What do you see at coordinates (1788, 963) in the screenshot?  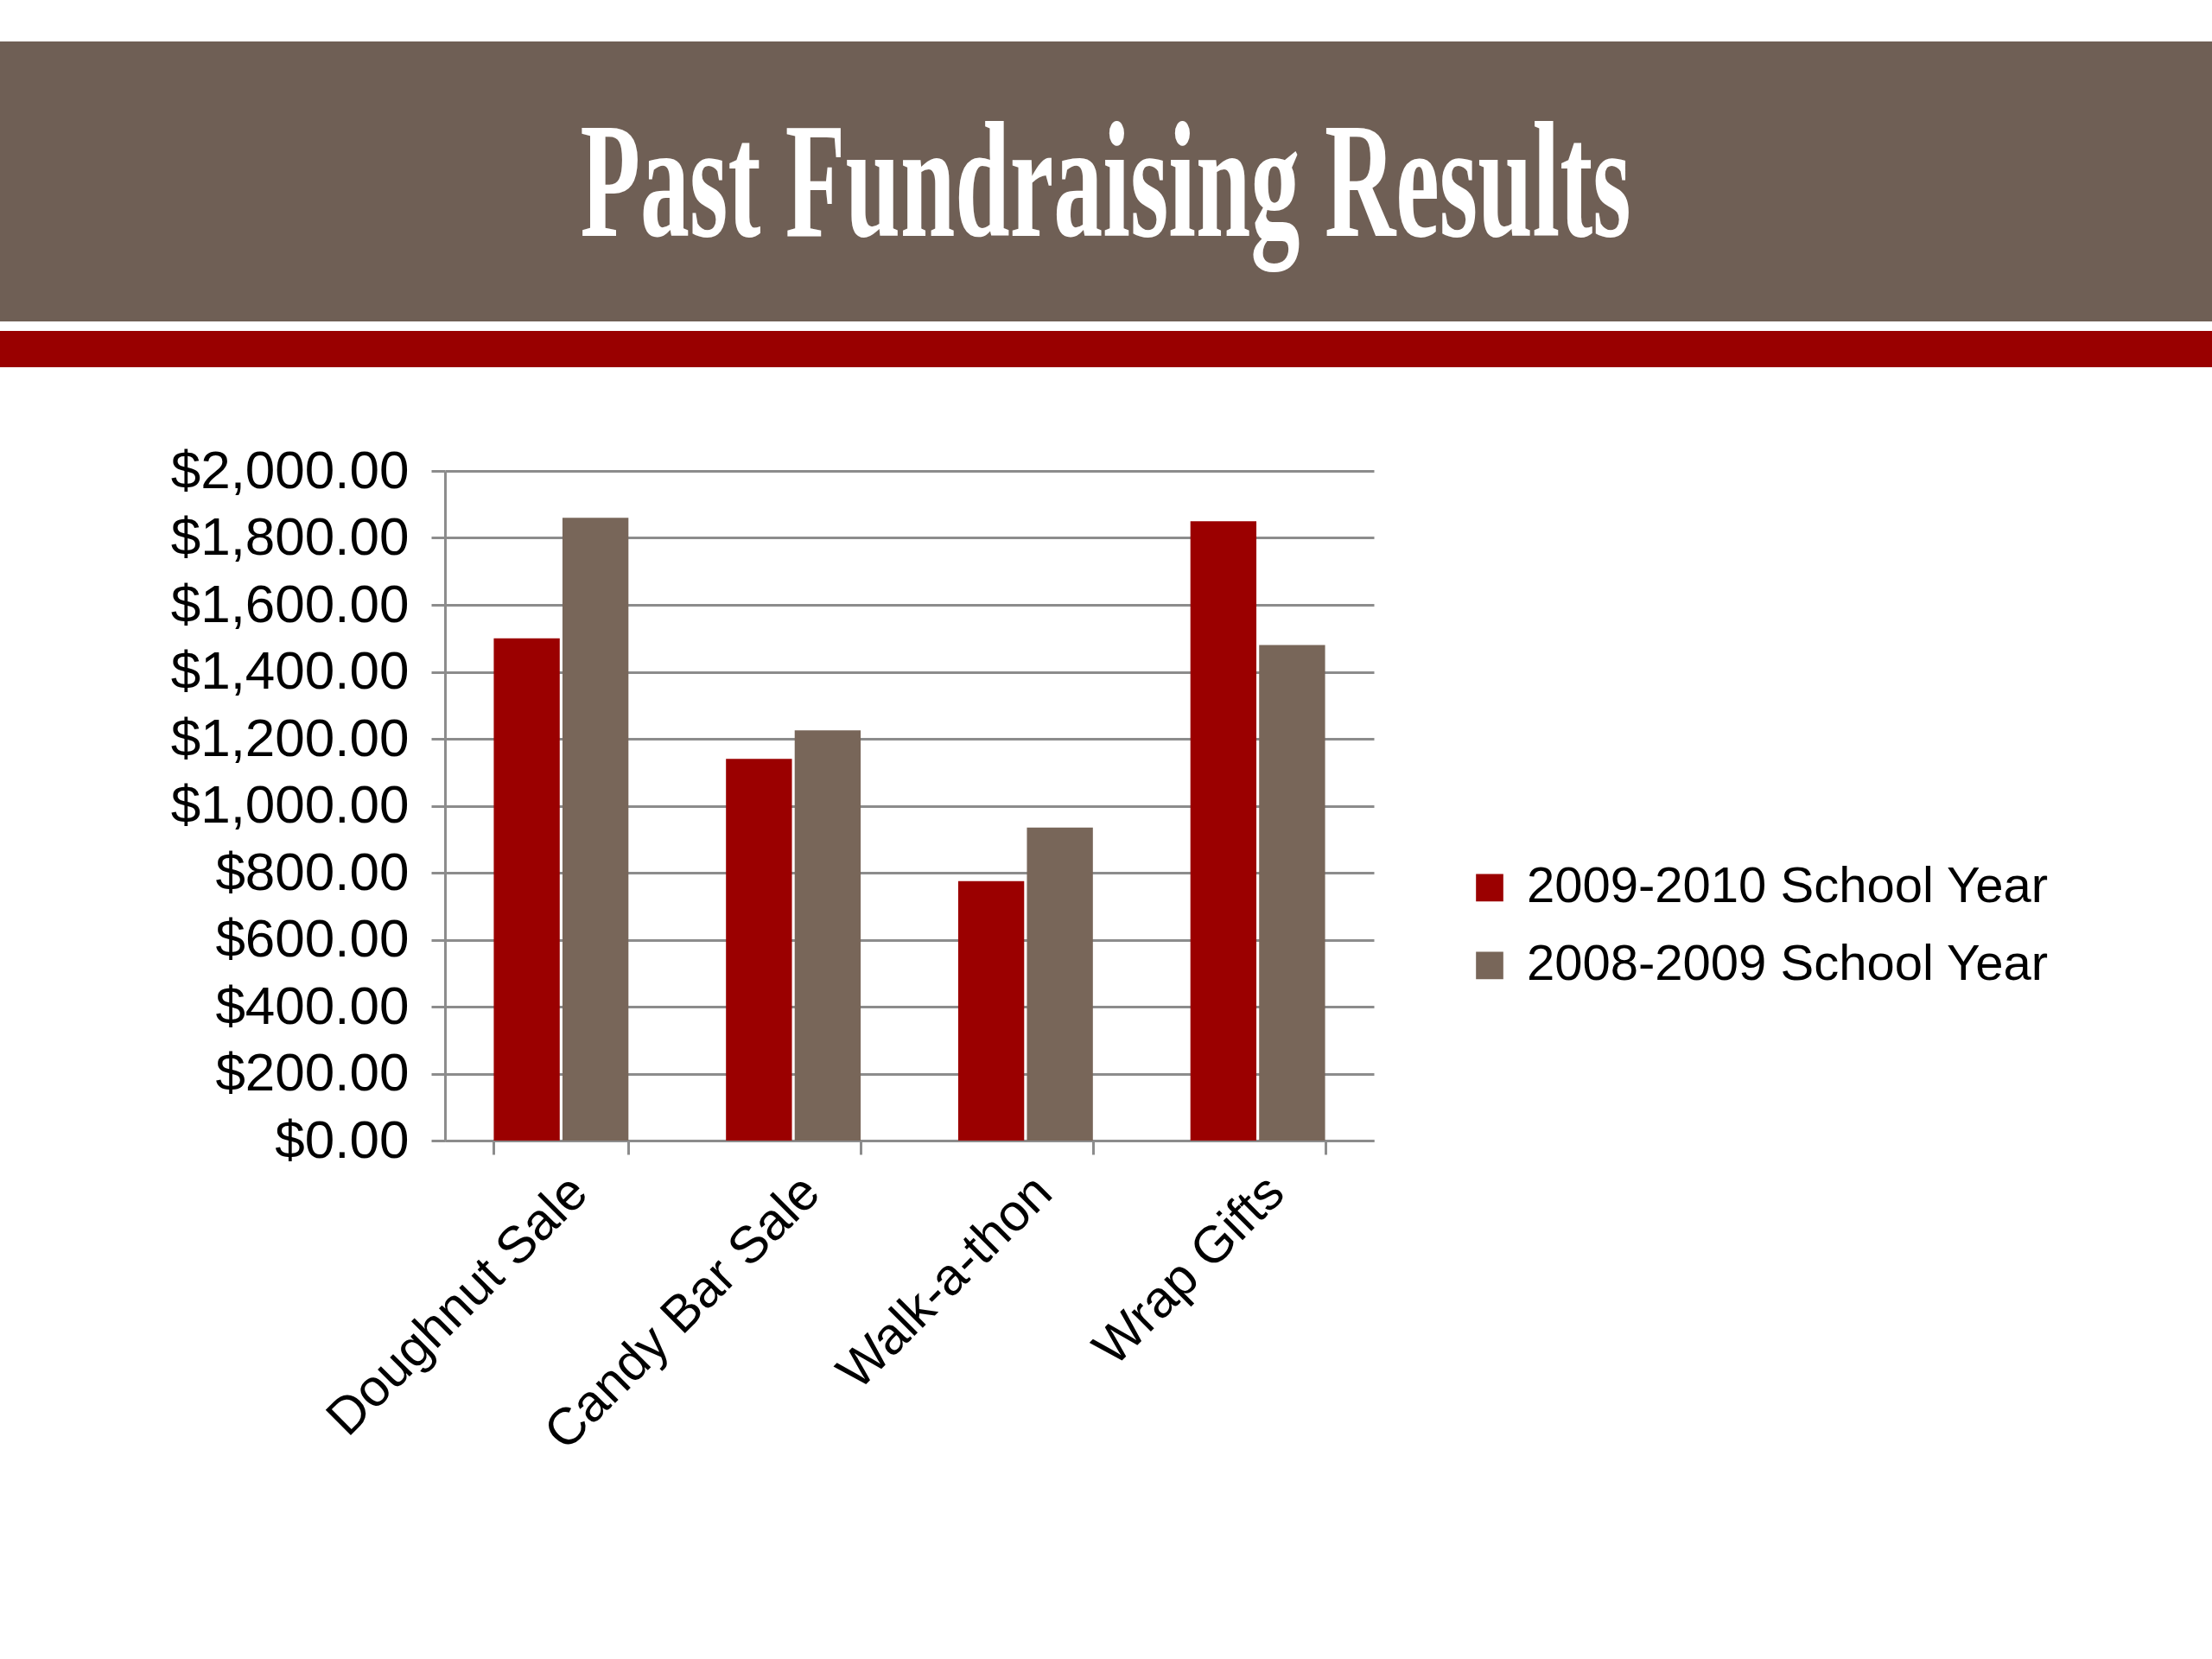 I see `legend-label: 2008-2009 School Year` at bounding box center [1788, 963].